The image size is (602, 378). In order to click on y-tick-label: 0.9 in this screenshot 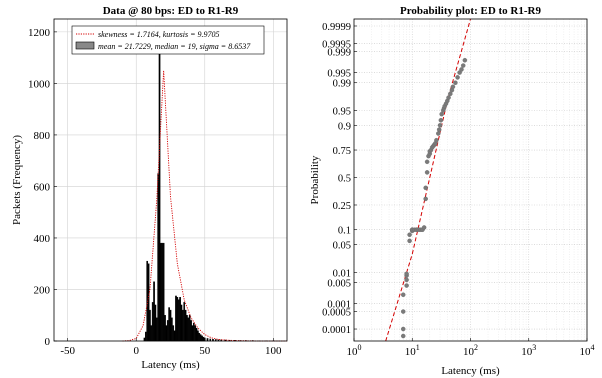, I will do `click(344, 126)`.